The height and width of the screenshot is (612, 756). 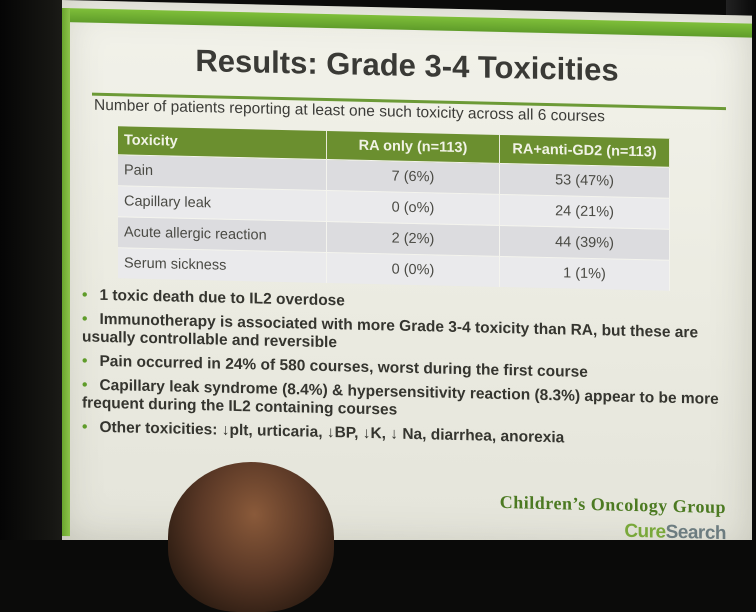 What do you see at coordinates (251, 537) in the screenshot?
I see `audience-head-silhouette` at bounding box center [251, 537].